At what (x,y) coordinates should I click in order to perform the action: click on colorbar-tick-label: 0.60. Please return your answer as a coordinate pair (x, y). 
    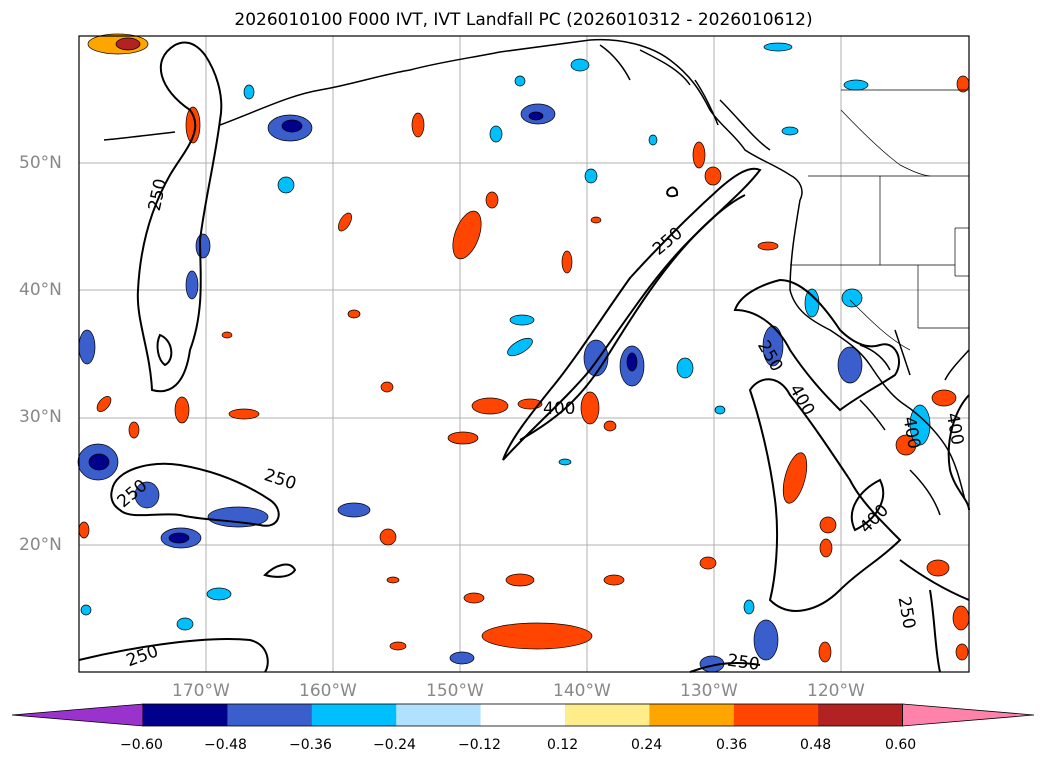
    Looking at the image, I should click on (901, 745).